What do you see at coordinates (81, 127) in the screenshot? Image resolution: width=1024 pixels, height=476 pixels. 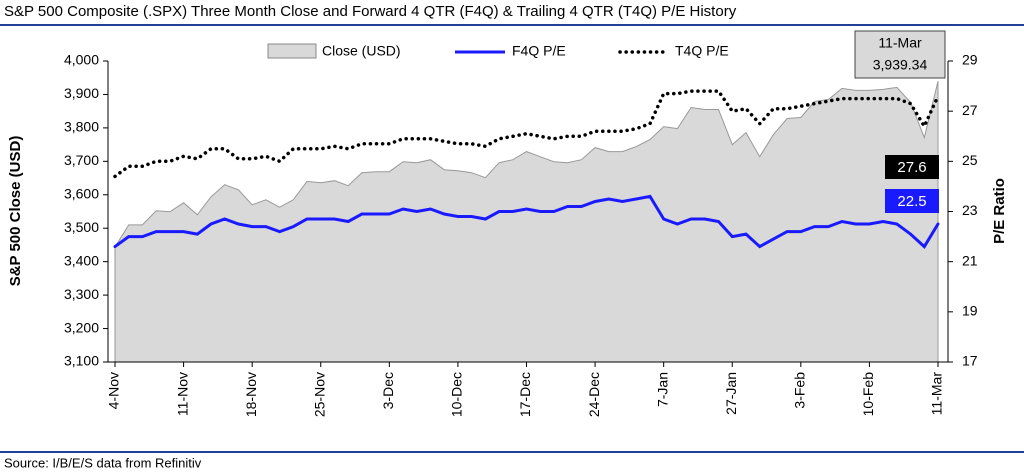 I see `y-tick-label: 3,800` at bounding box center [81, 127].